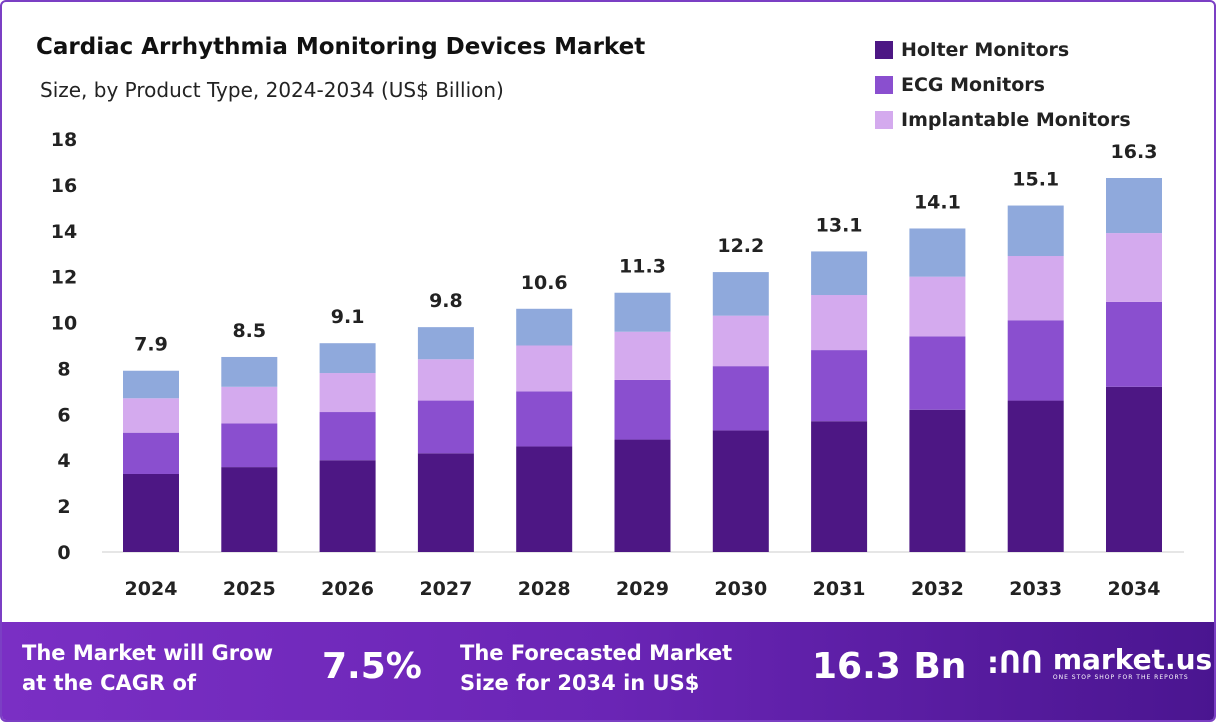  What do you see at coordinates (544, 283) in the screenshot?
I see `bar-total-label: 10.6` at bounding box center [544, 283].